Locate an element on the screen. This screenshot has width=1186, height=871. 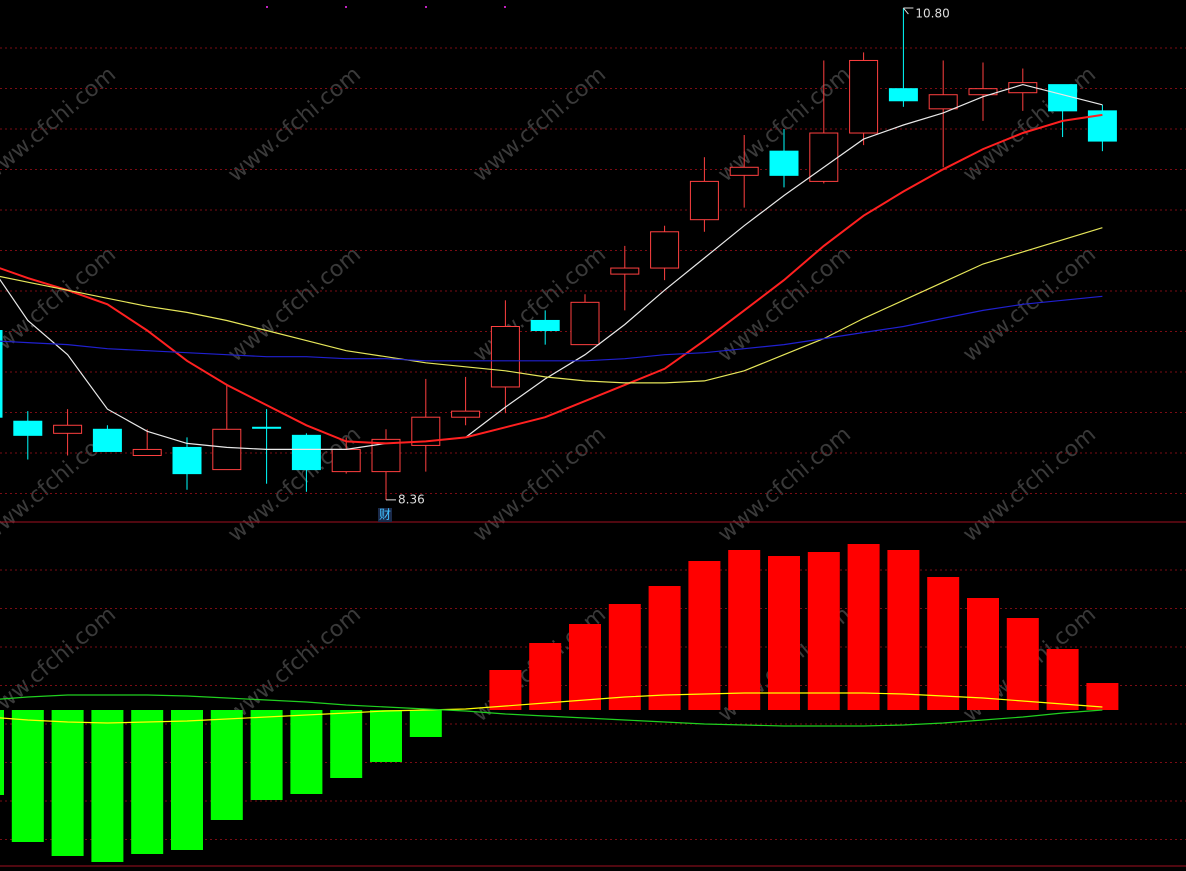
marker-box is located at coordinates (385, 515).